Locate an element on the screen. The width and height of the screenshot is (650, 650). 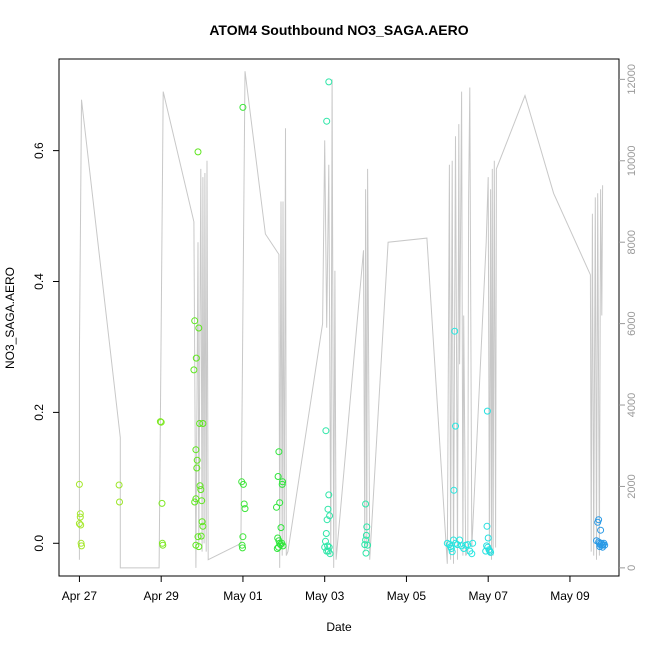
x-tick-label: May 07 is located at coordinates (489, 596).